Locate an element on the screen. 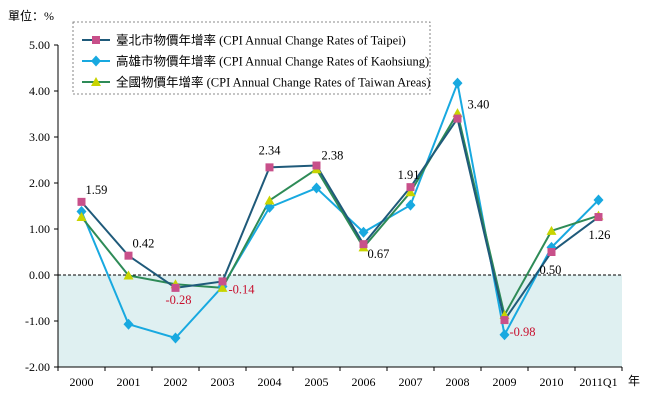 Image resolution: width=650 pixels, height=400 pixels. x-tick-label: 2000 is located at coordinates (82, 382).